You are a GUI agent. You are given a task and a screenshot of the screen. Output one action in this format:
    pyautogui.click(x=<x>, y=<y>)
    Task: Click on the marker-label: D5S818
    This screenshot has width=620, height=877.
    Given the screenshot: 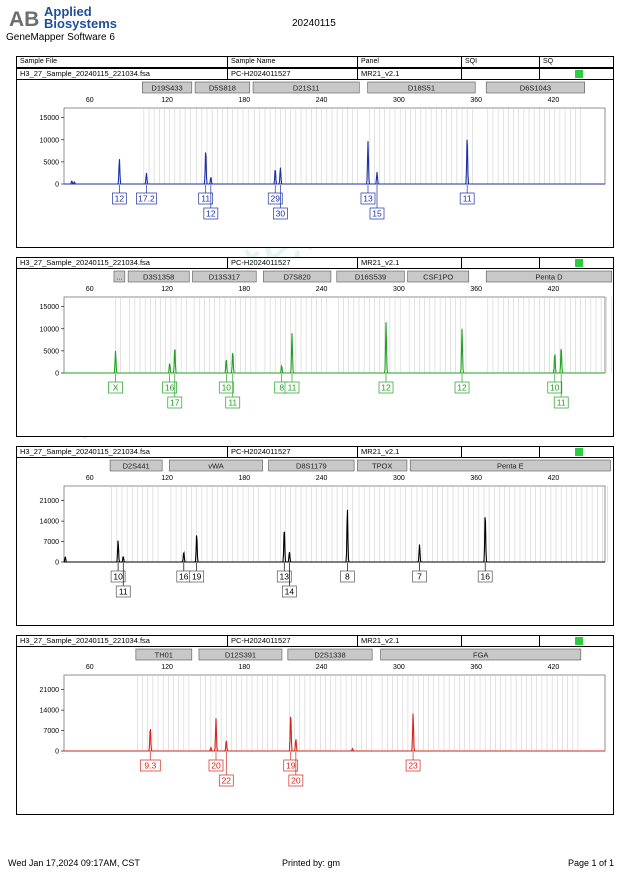 What is the action you would take?
    pyautogui.click(x=222, y=88)
    